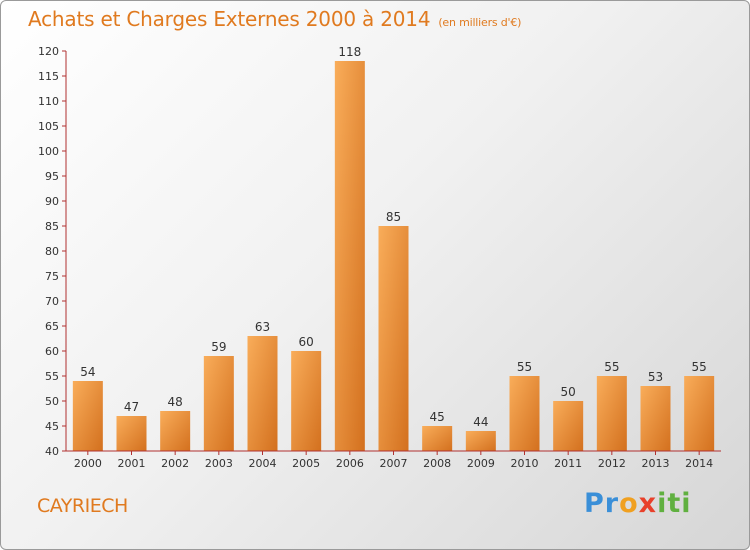 The width and height of the screenshot is (750, 550). I want to click on bar-2005, so click(306, 401).